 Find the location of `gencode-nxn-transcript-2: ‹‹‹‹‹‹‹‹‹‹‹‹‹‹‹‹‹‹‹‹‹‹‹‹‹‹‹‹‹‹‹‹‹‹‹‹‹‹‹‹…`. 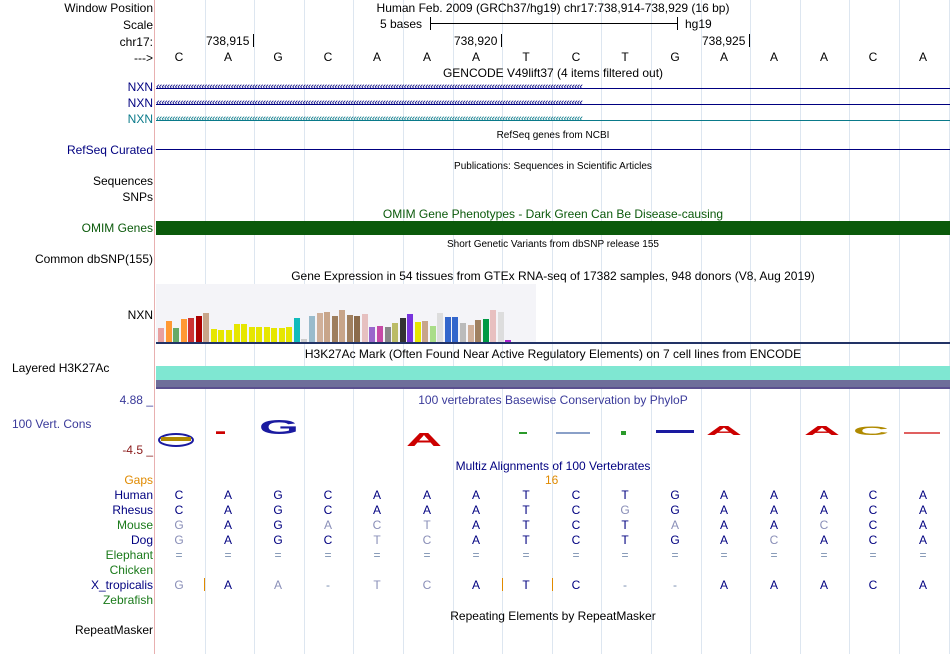

gencode-nxn-transcript-2: ‹‹‹‹‹‹‹‹‹‹‹‹‹‹‹‹‹‹‹‹‹‹‹‹‹‹‹‹‹‹‹‹‹‹‹‹‹‹‹‹… is located at coordinates (553, 104).